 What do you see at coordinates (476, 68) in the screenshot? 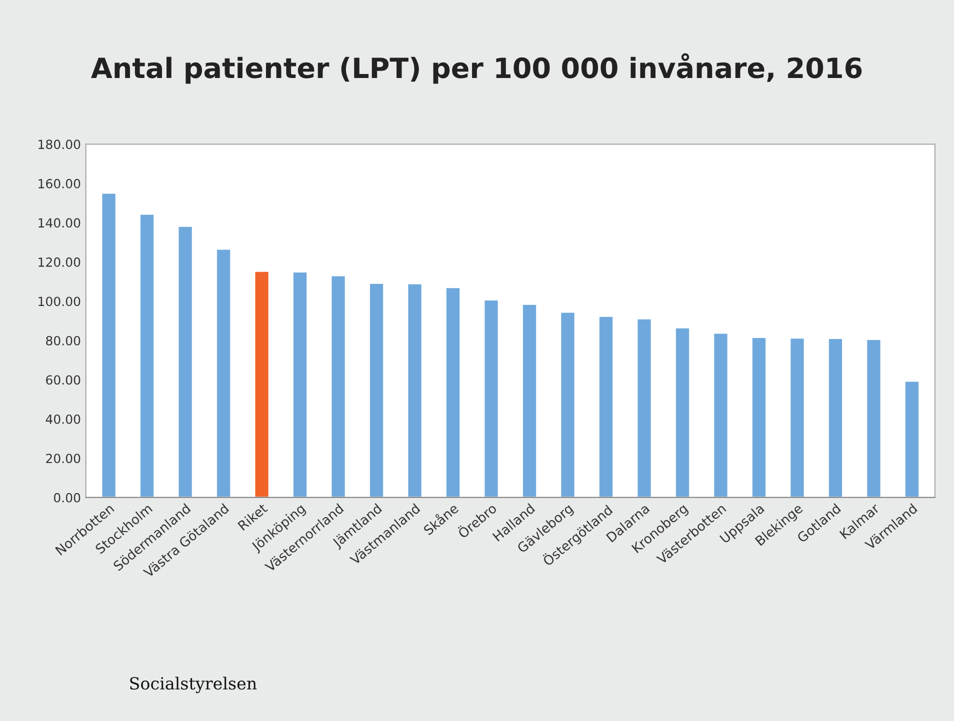
I see `chart-title: Antal patienter (LPT) per 100 000 invånare, 2016` at bounding box center [476, 68].